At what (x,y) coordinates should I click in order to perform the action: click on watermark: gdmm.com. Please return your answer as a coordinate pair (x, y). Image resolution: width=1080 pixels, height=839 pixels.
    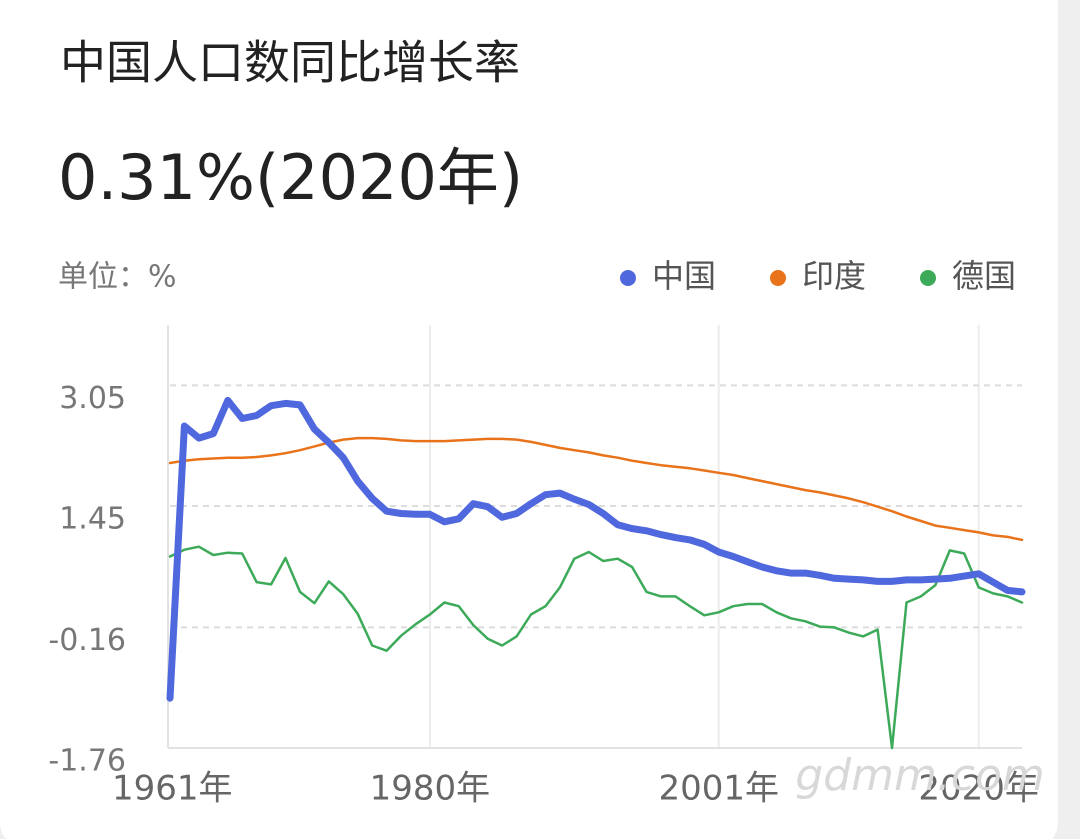
    Looking at the image, I should click on (920, 775).